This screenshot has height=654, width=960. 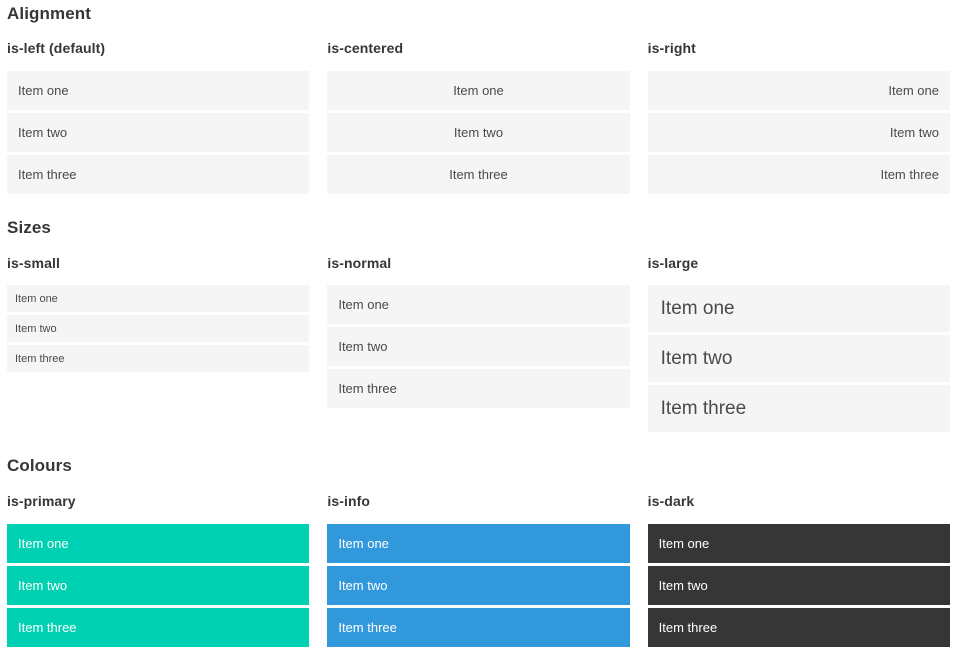 I want to click on section-title-colours: Colours, so click(x=39, y=466).